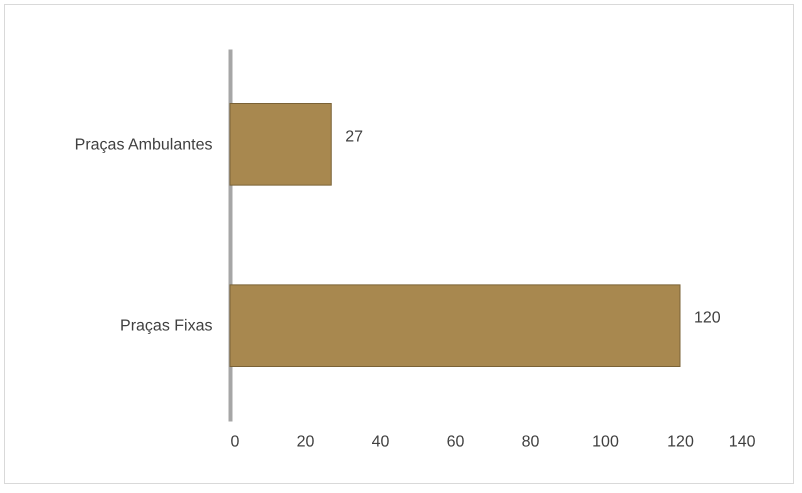 Image resolution: width=802 pixels, height=493 pixels. Describe the element at coordinates (742, 442) in the screenshot. I see `x-tick-label: 140` at that location.